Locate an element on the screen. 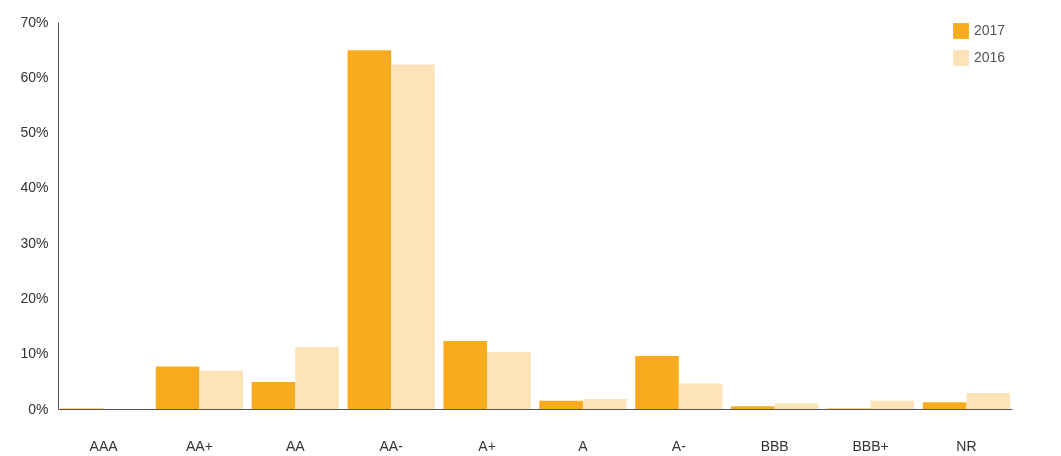 The height and width of the screenshot is (456, 1061). x-tick-label: AAA is located at coordinates (104, 445).